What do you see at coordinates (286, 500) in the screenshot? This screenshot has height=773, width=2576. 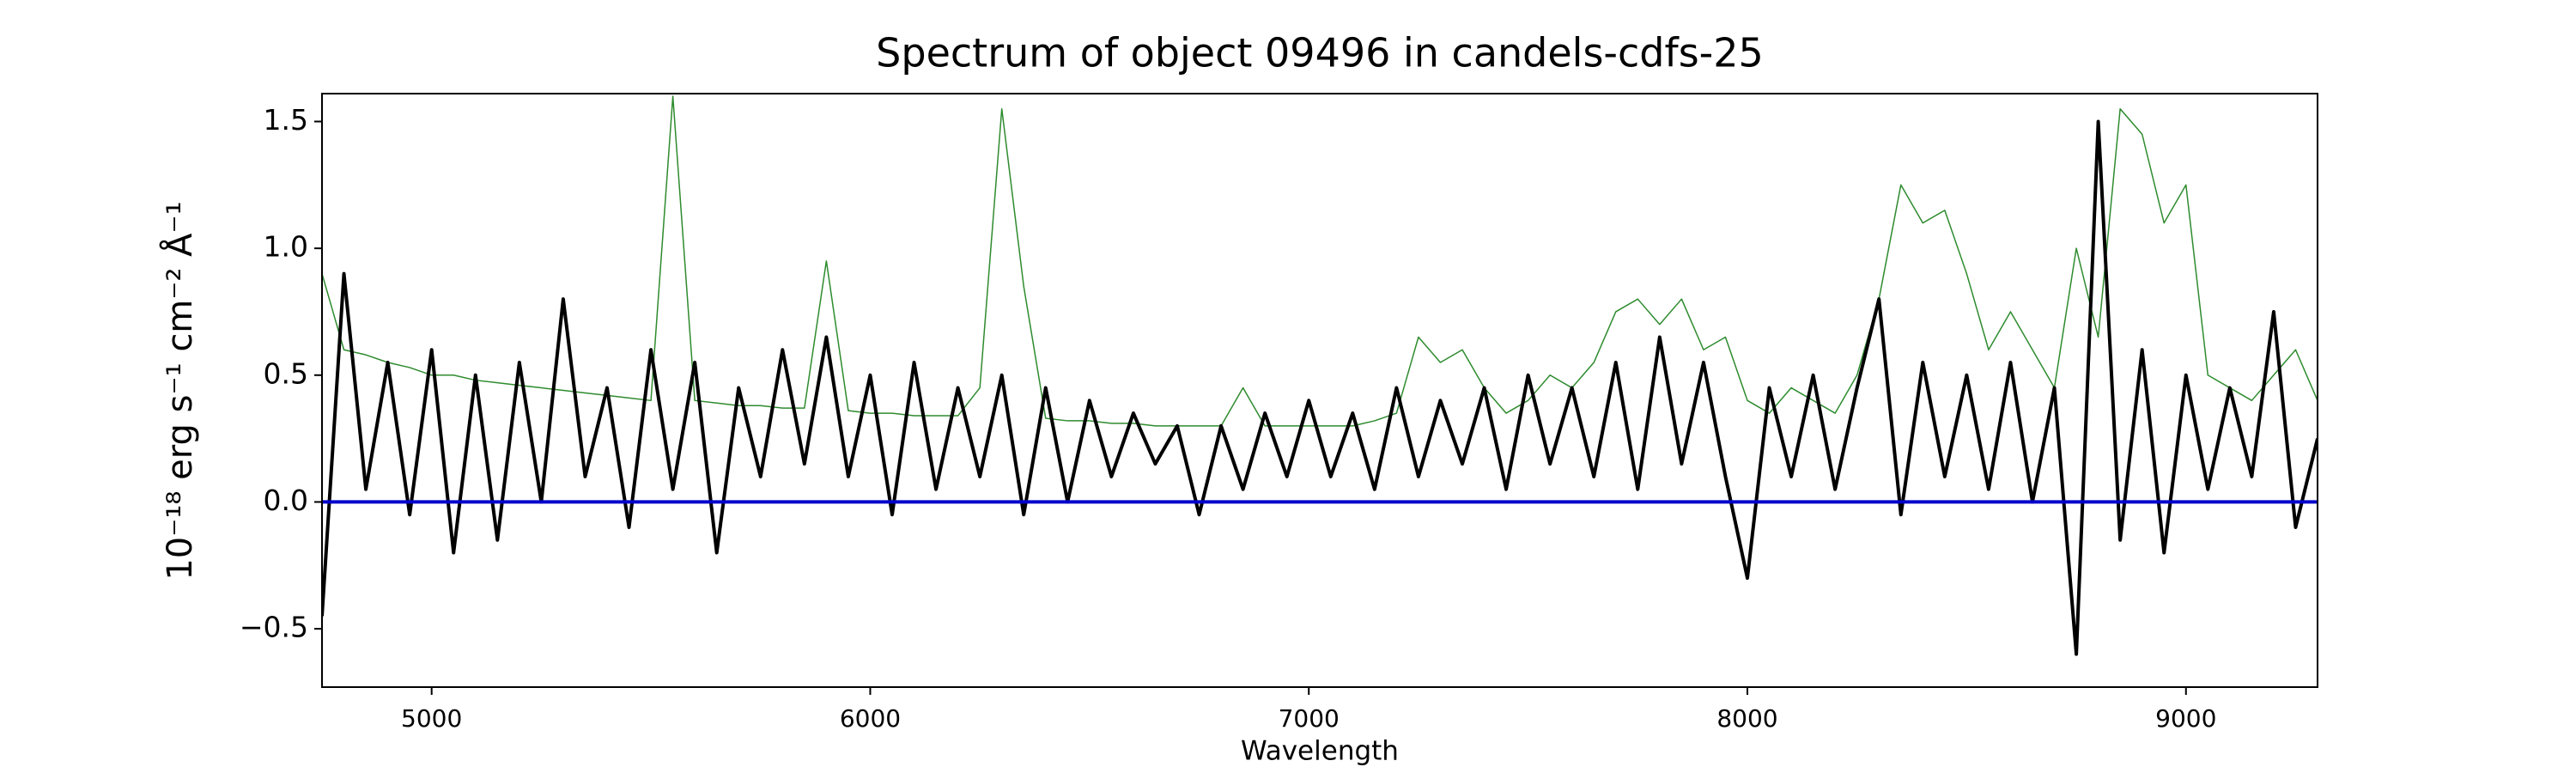 I see `y-tick-label: 0.0` at bounding box center [286, 500].